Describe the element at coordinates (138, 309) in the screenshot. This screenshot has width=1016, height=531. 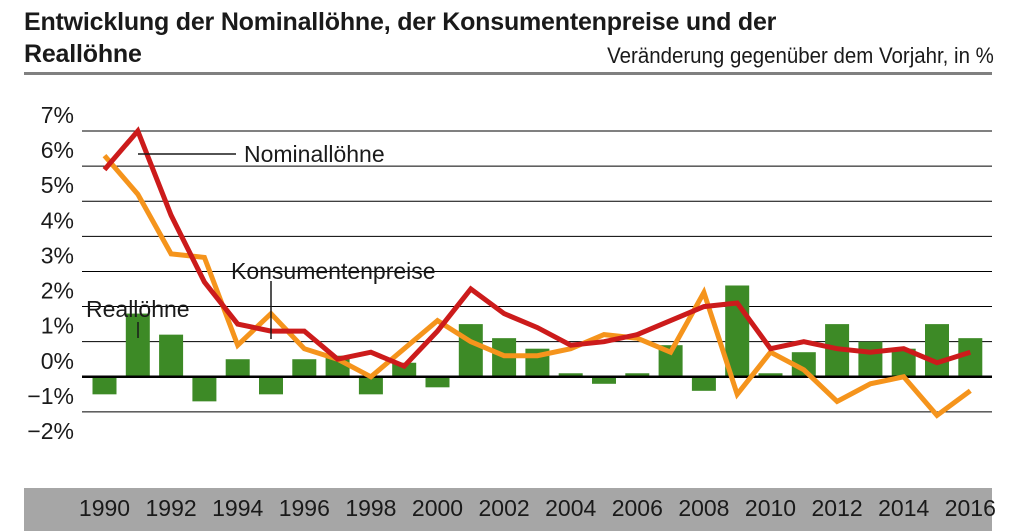
I see `label-real: Reallöhne` at that location.